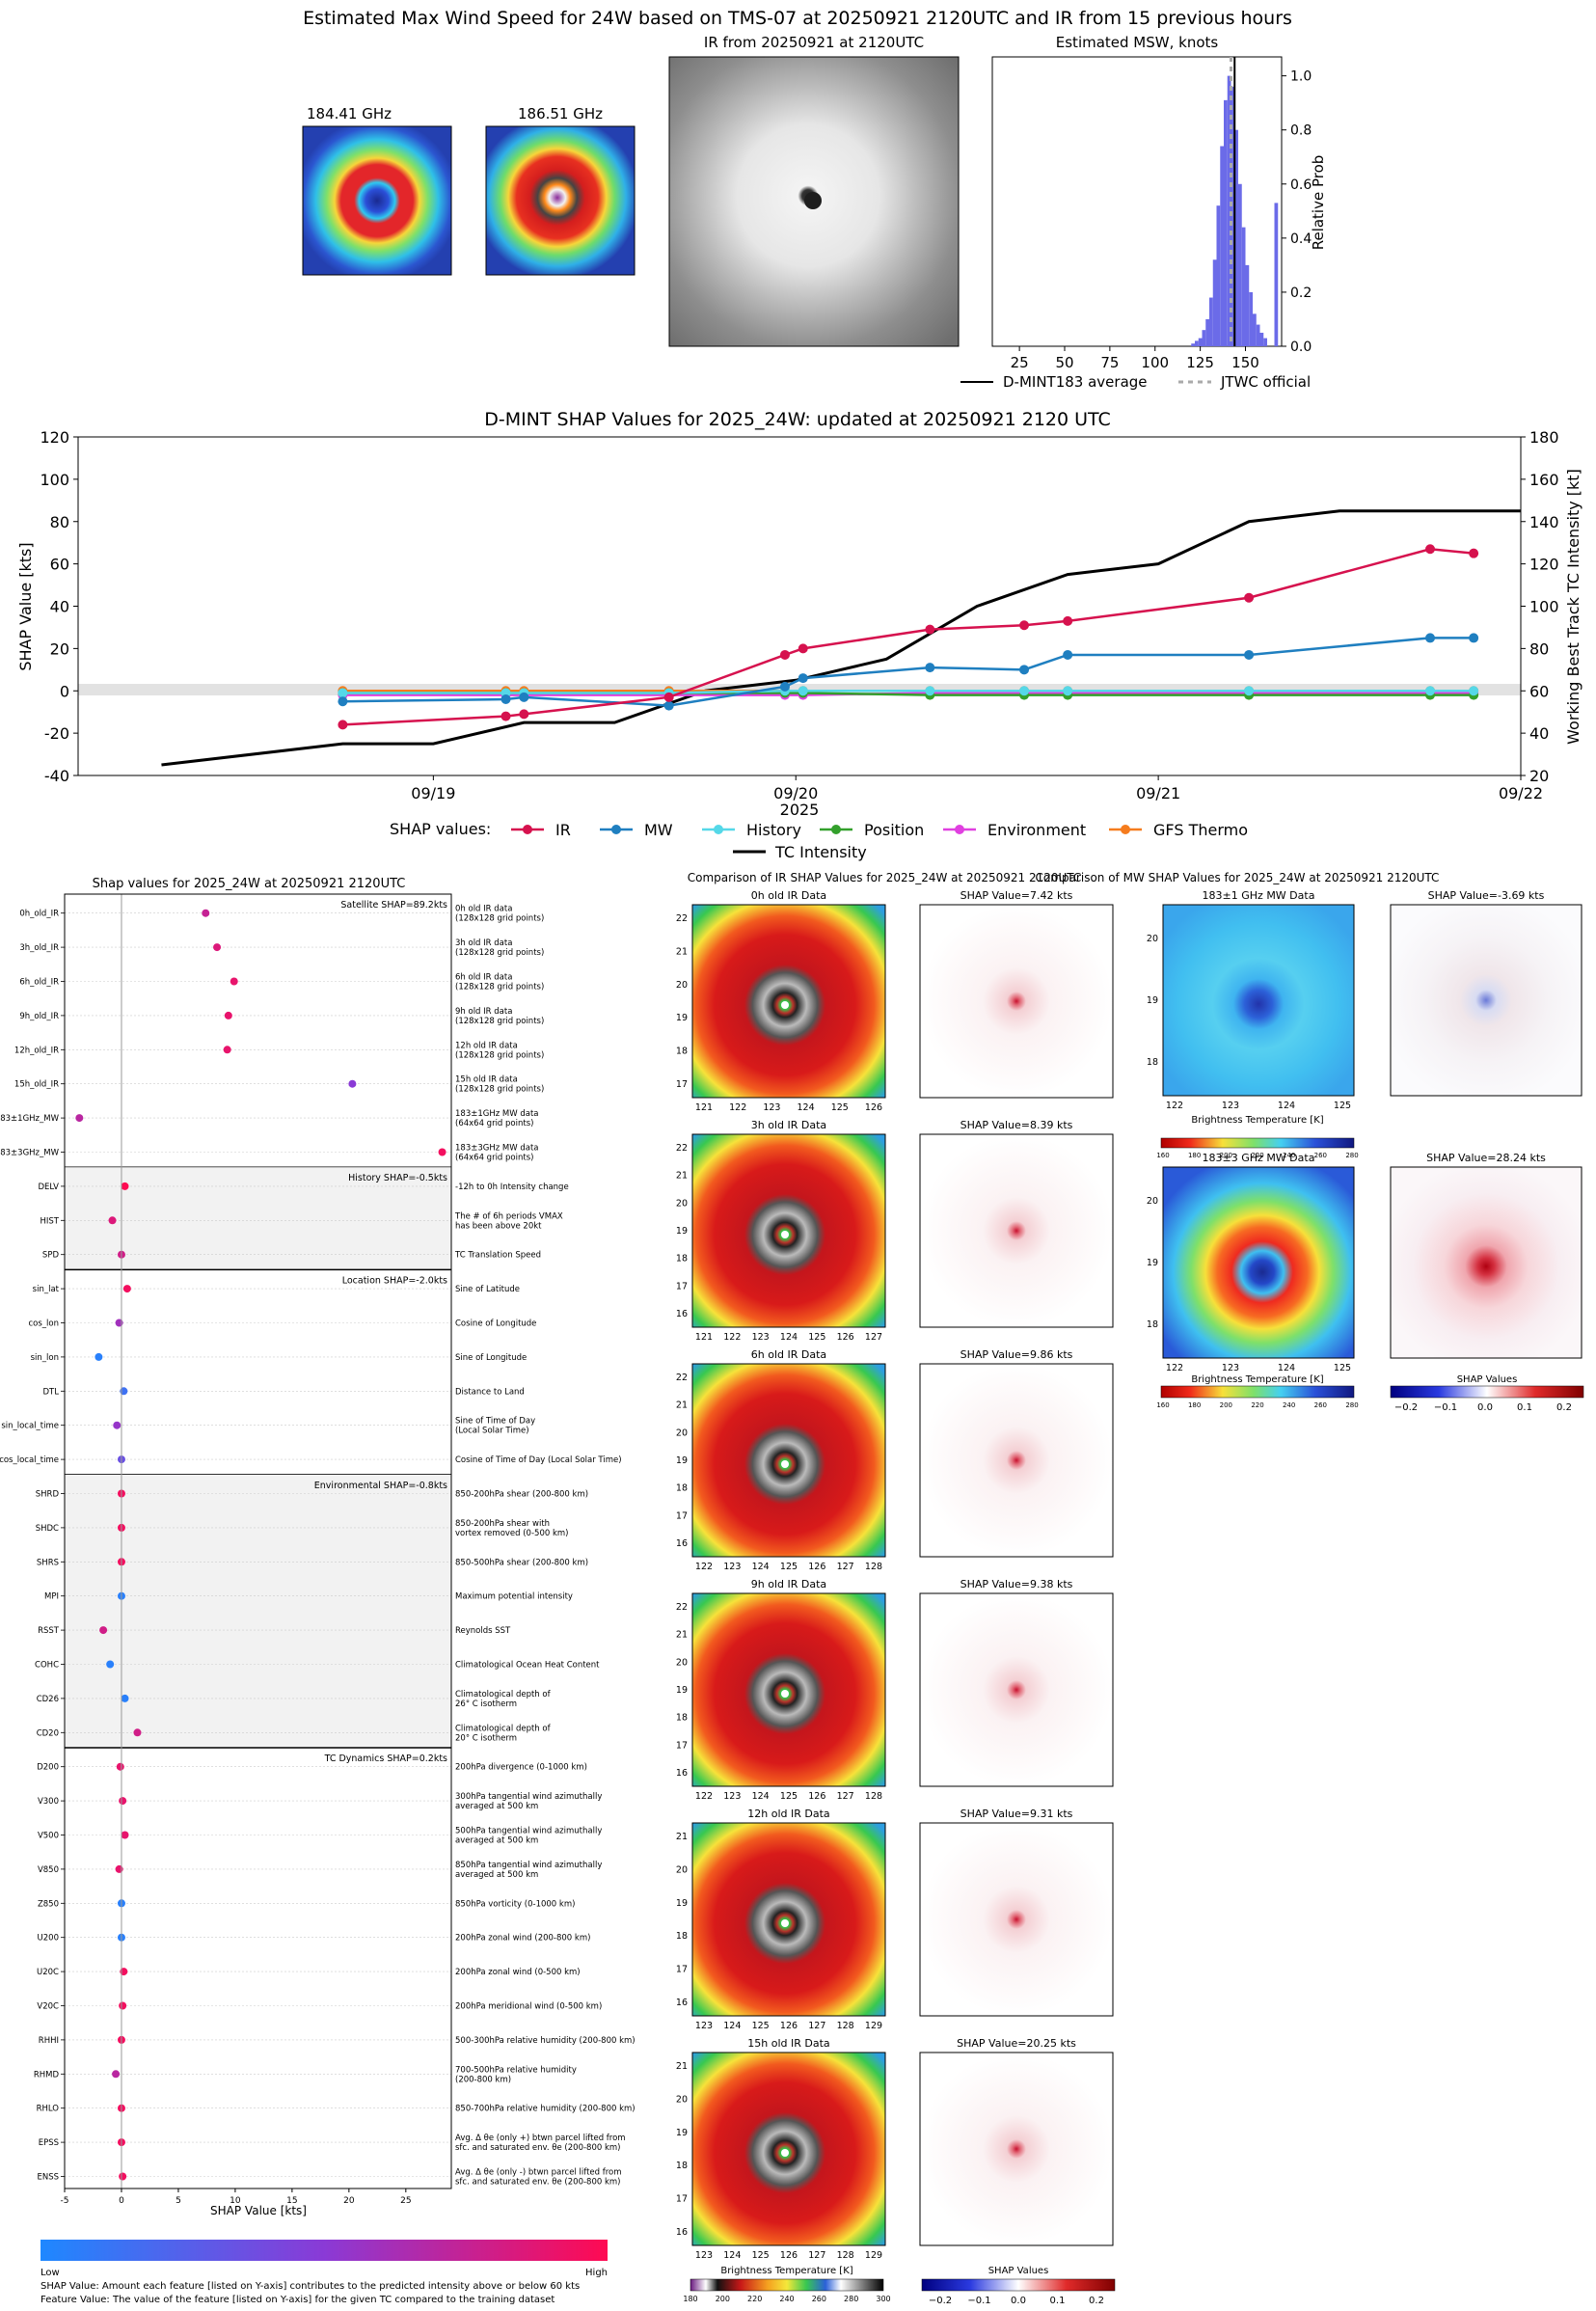  Describe the element at coordinates (324, 2250) in the screenshot. I see `fp-colorbar` at that location.